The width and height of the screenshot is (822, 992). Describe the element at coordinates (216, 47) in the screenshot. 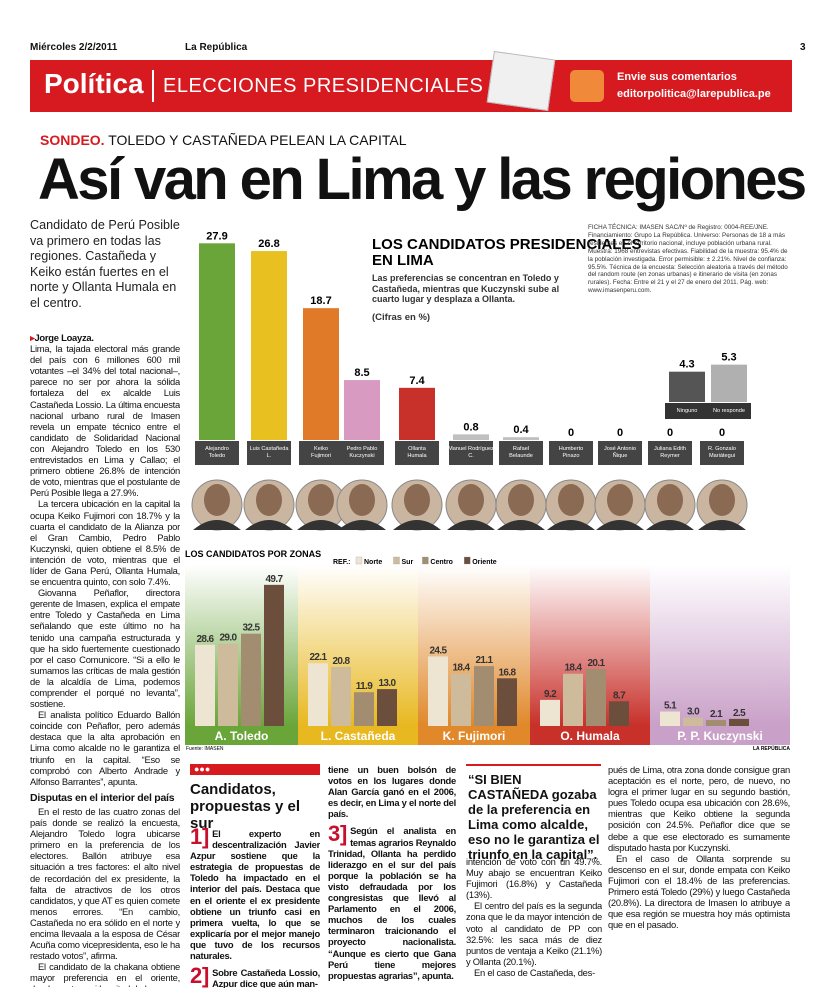

I see `paper-name: La República` at that location.